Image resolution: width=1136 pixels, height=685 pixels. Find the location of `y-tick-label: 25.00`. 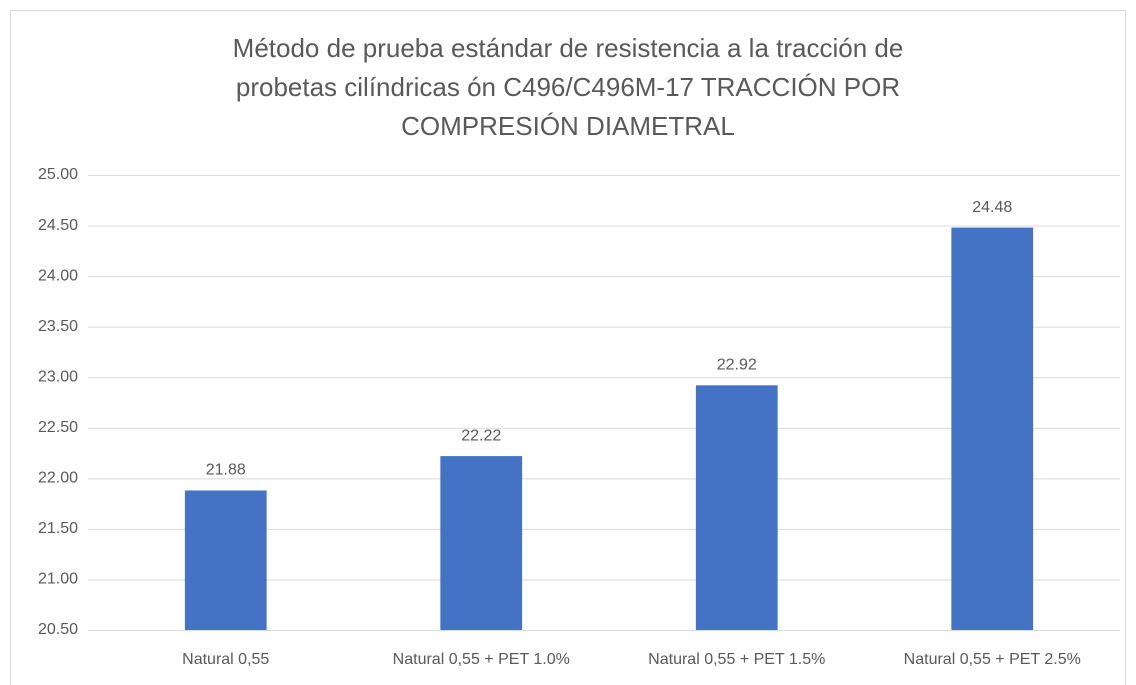

y-tick-label: 25.00 is located at coordinates (58, 174).